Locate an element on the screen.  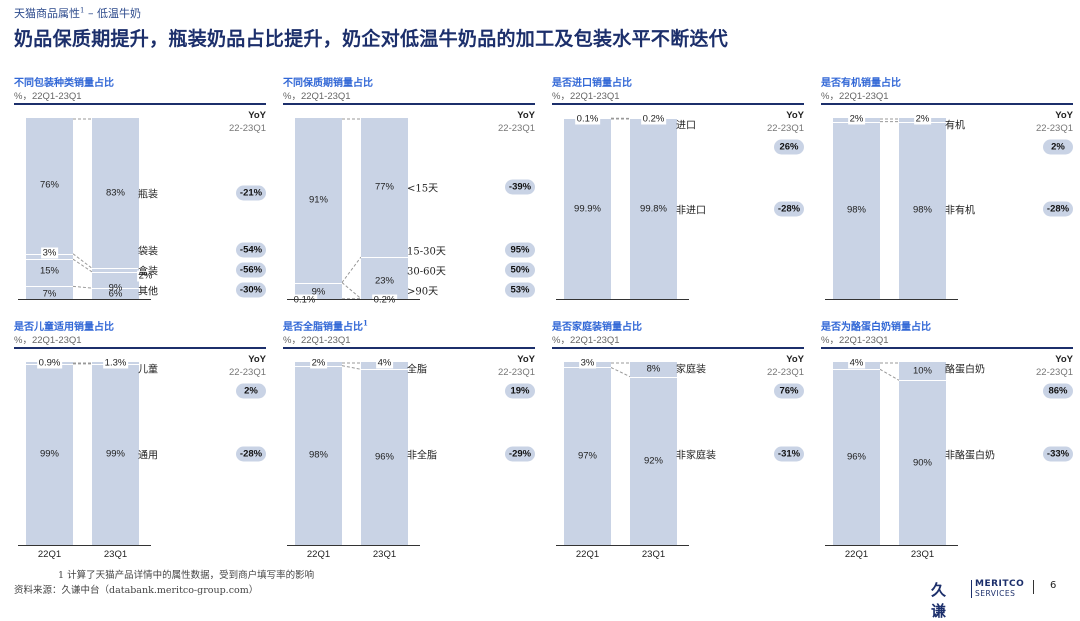
value-label: 92% is located at coordinates (653, 460).